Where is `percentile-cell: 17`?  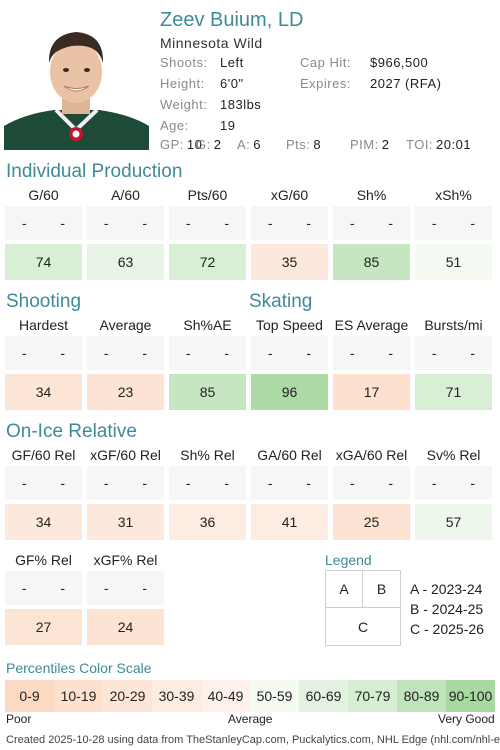 percentile-cell: 17 is located at coordinates (371, 392).